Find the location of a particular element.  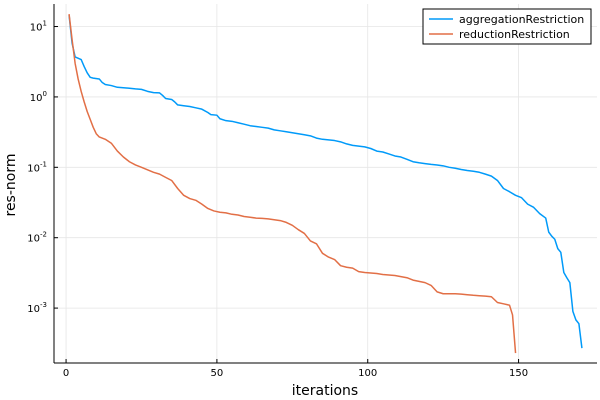

x-axis-title: iterations is located at coordinates (325, 391).